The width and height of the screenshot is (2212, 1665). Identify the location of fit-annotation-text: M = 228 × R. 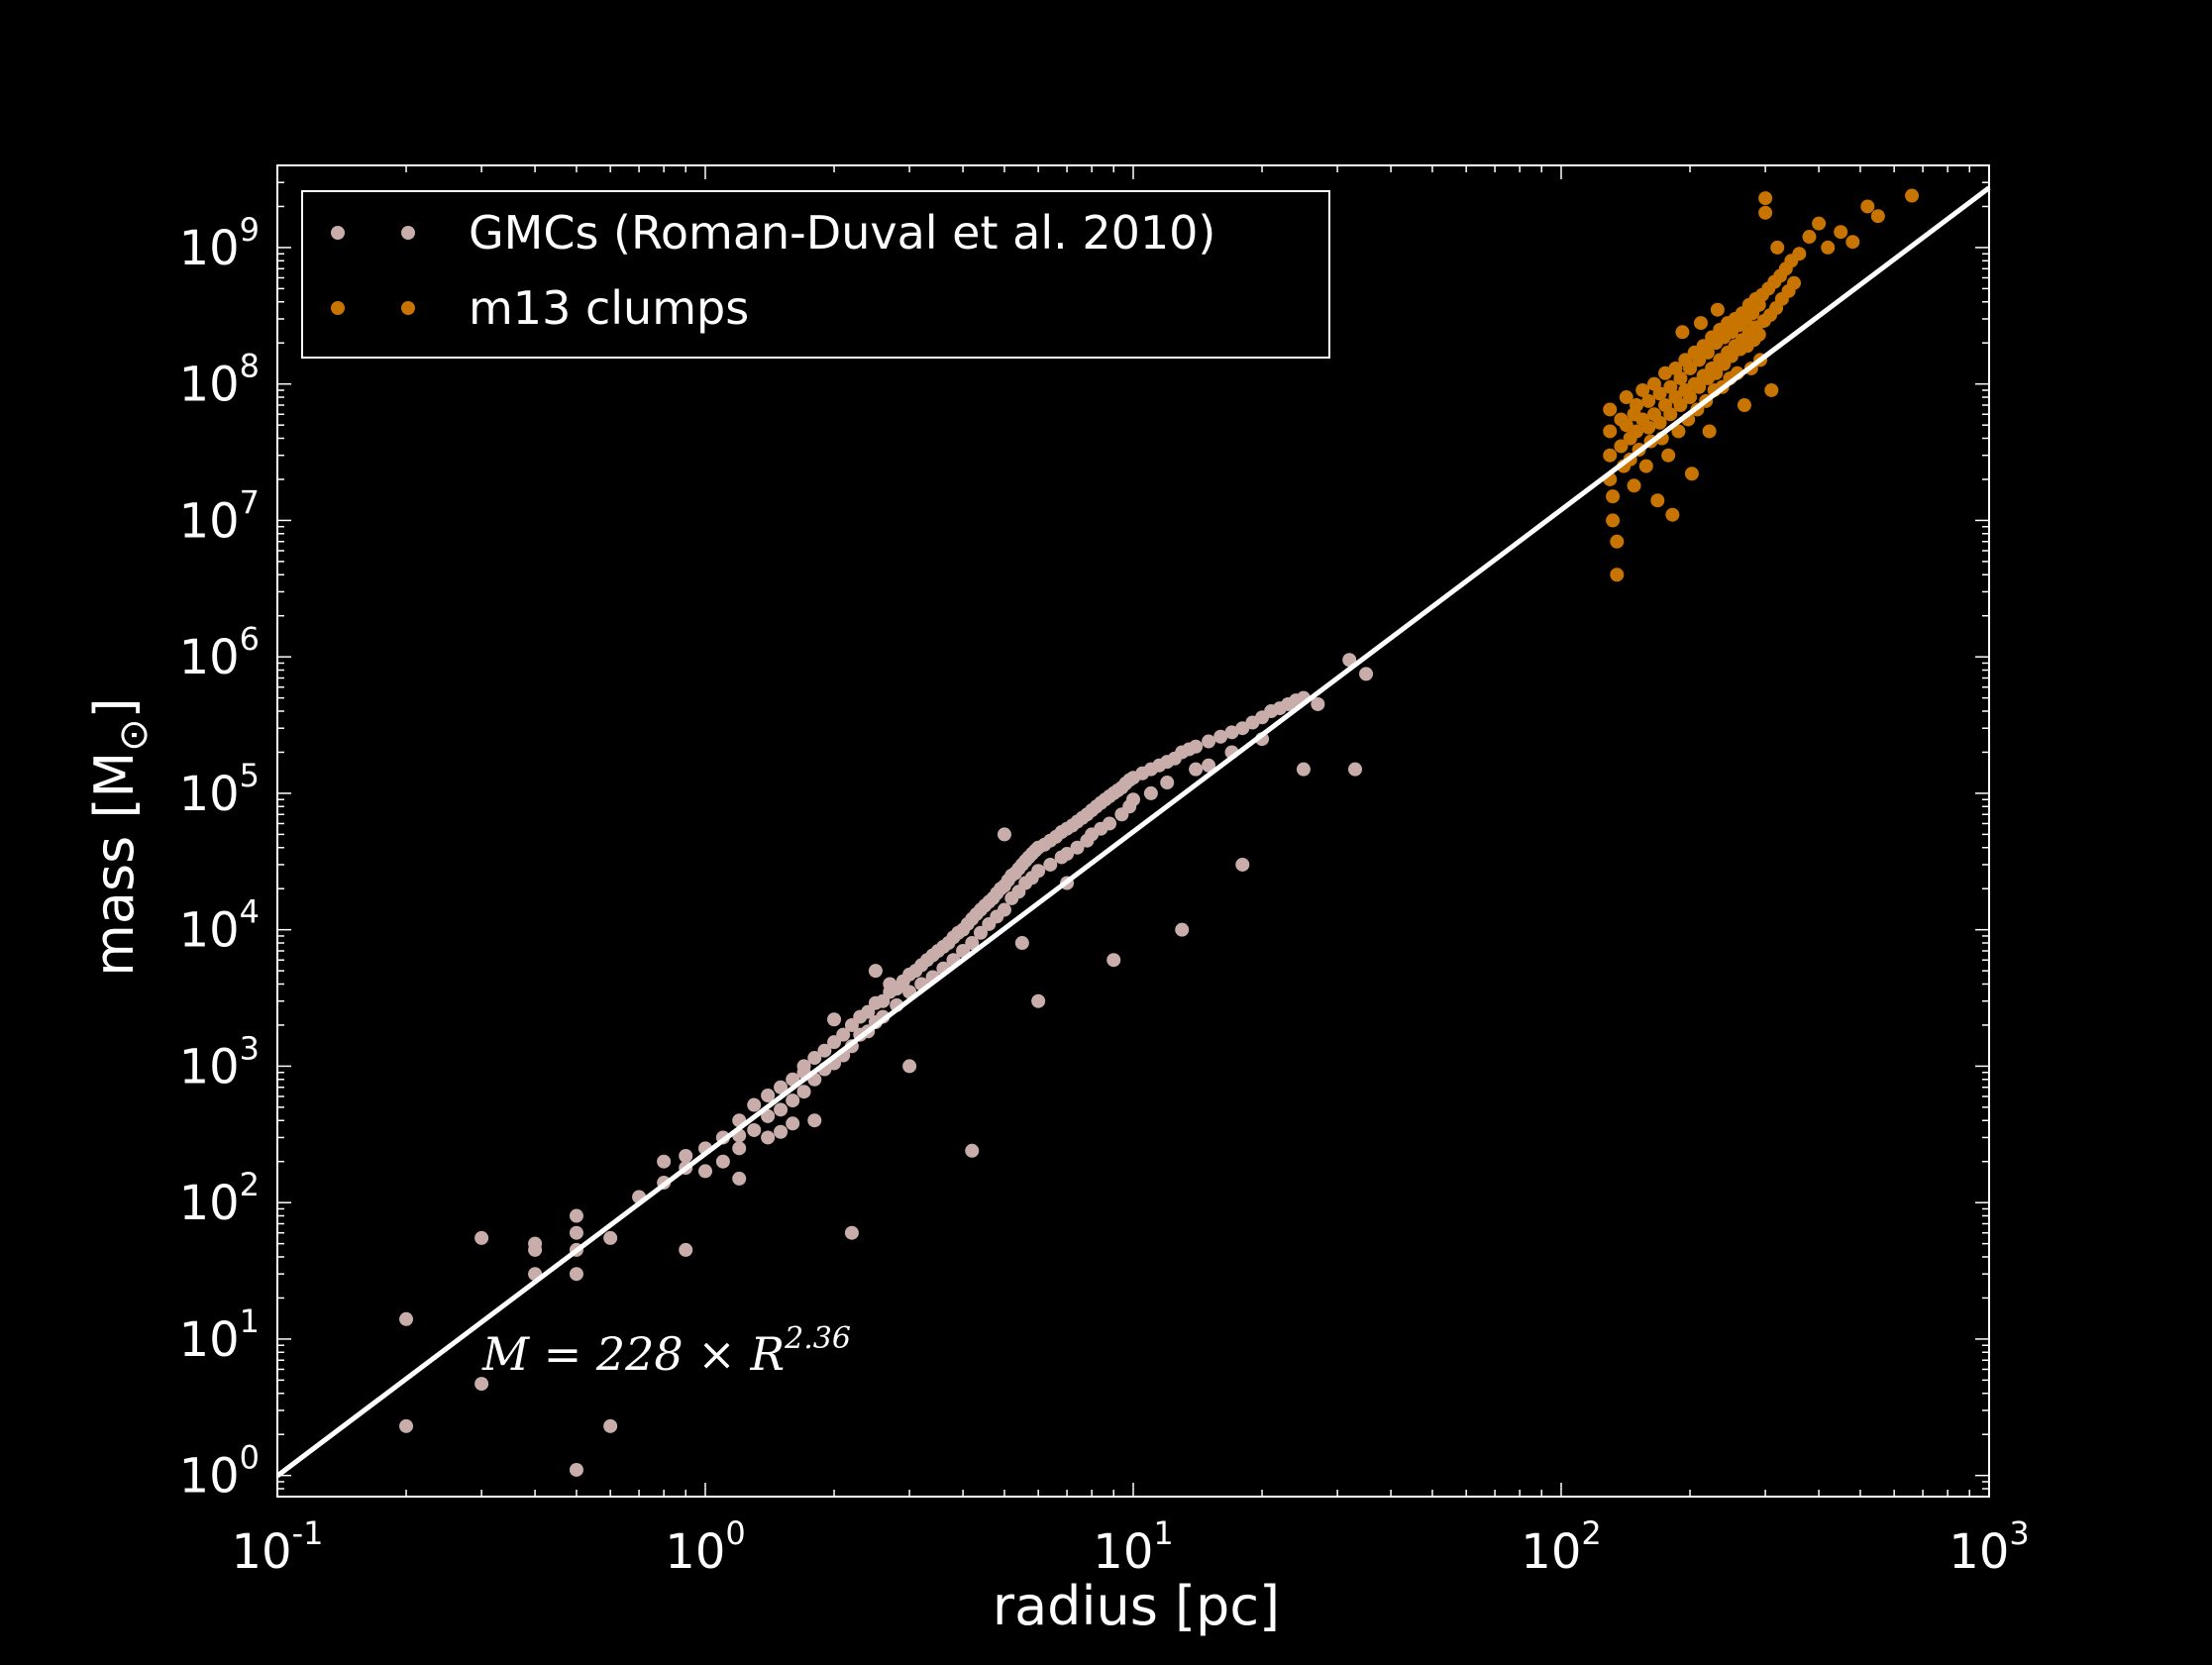
(633, 1354).